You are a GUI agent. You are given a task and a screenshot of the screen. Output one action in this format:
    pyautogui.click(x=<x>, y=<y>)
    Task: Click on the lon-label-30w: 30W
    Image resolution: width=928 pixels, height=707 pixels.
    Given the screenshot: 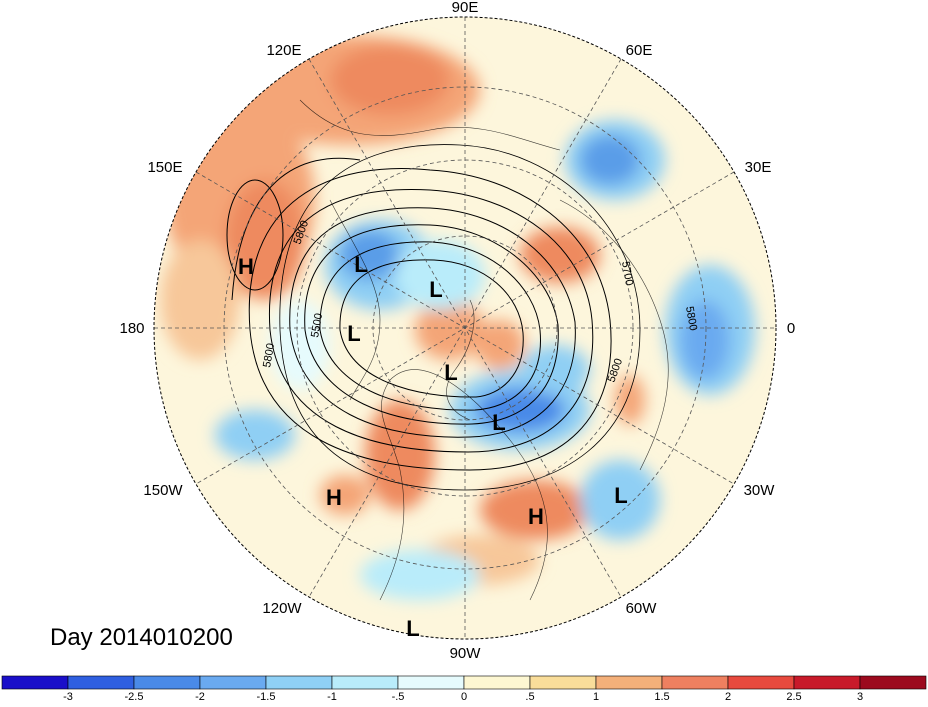 What is the action you would take?
    pyautogui.click(x=760, y=490)
    